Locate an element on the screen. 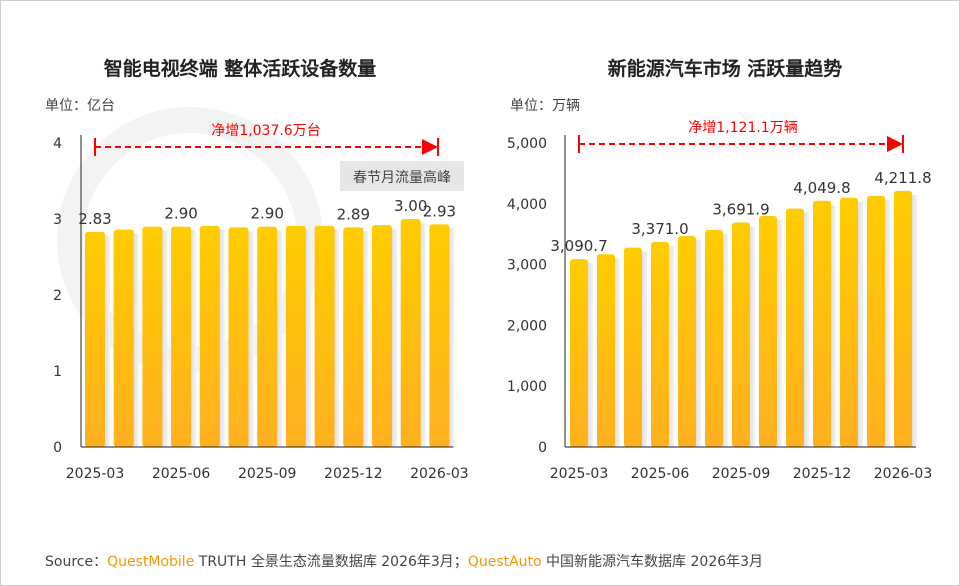 The image size is (960, 586). data-label: 4,211.8 is located at coordinates (902, 178).